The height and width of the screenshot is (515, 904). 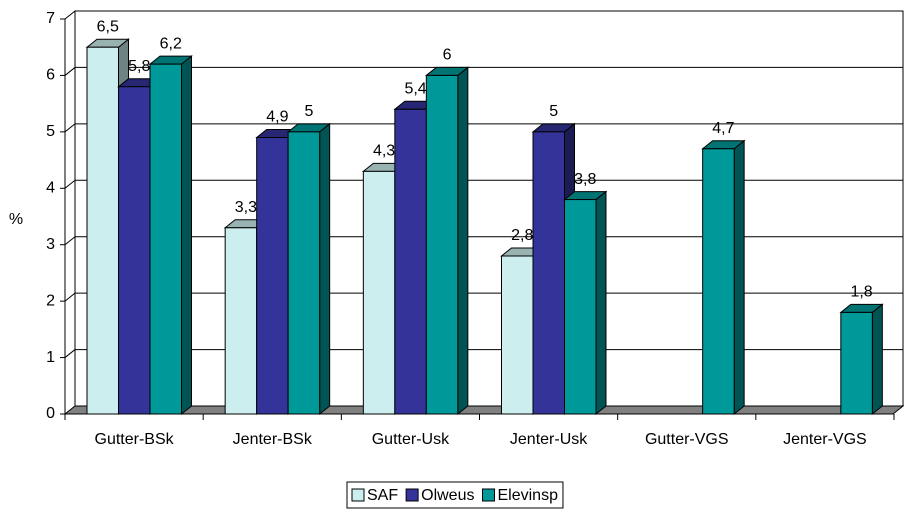 What do you see at coordinates (171, 43) in the screenshot?
I see `data-label: 6,2` at bounding box center [171, 43].